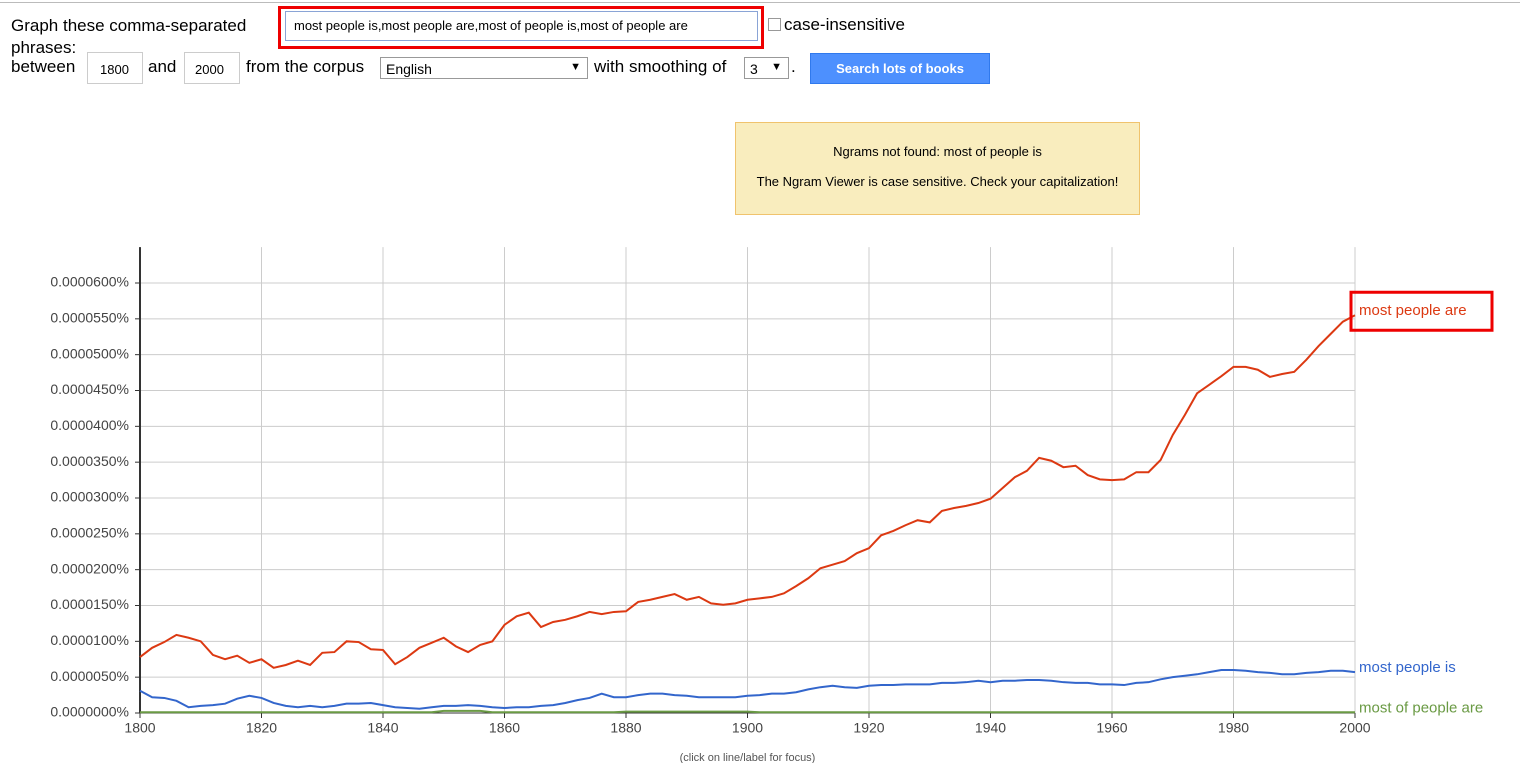 This screenshot has width=1520, height=763. What do you see at coordinates (89, 533) in the screenshot?
I see `y-tick-label: 0.0000250%` at bounding box center [89, 533].